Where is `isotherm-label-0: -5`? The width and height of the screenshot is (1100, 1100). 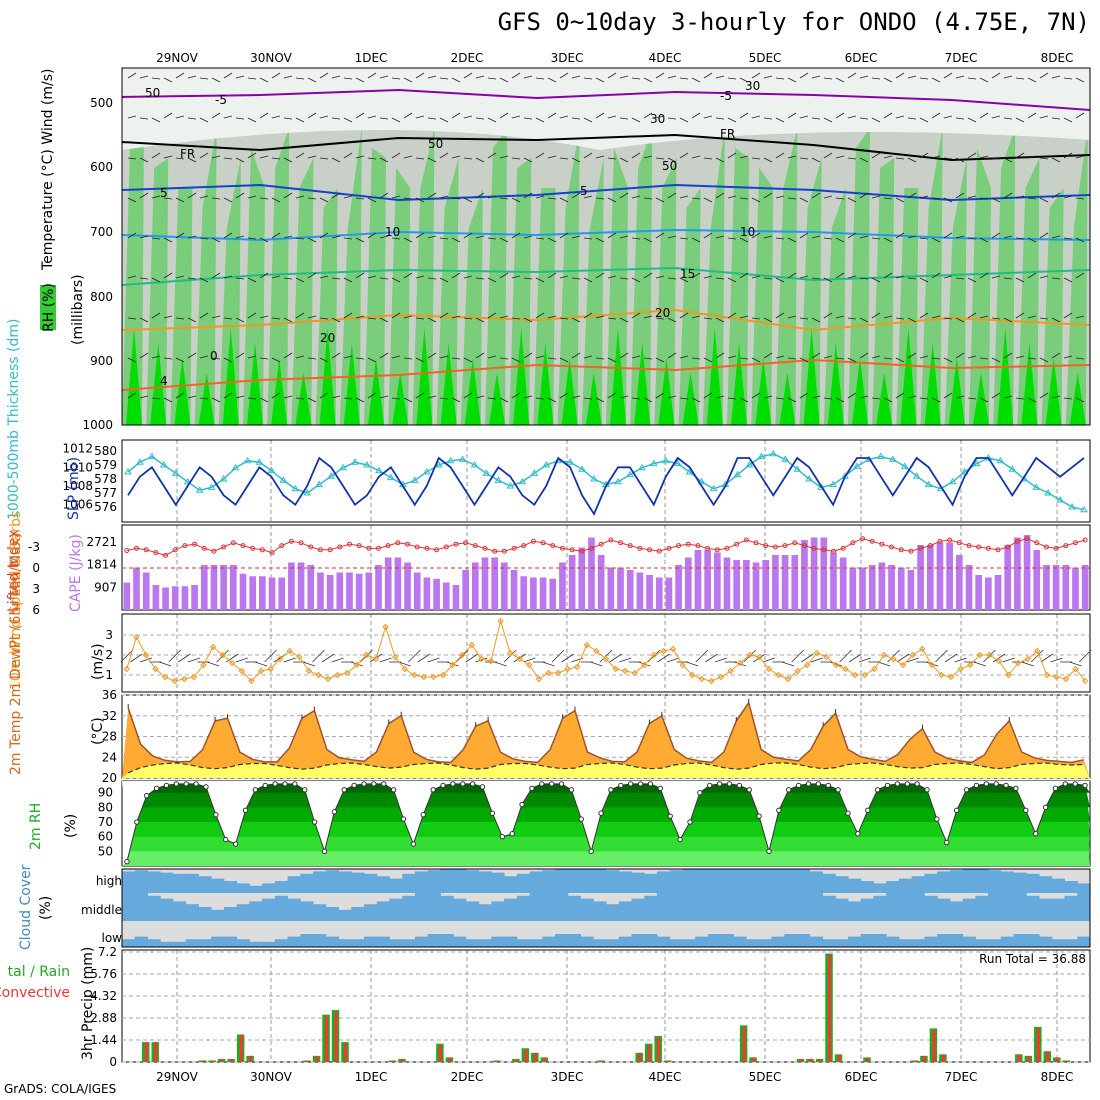
isotherm-label-0: -5 is located at coordinates (221, 100).